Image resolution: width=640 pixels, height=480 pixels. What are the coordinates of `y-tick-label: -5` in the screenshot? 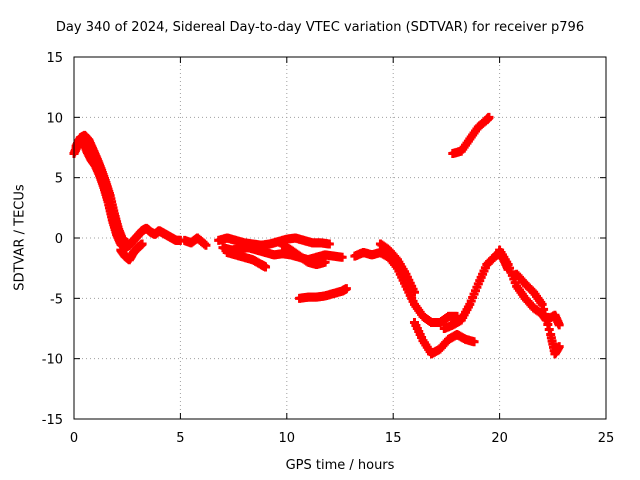 It's located at (56, 299).